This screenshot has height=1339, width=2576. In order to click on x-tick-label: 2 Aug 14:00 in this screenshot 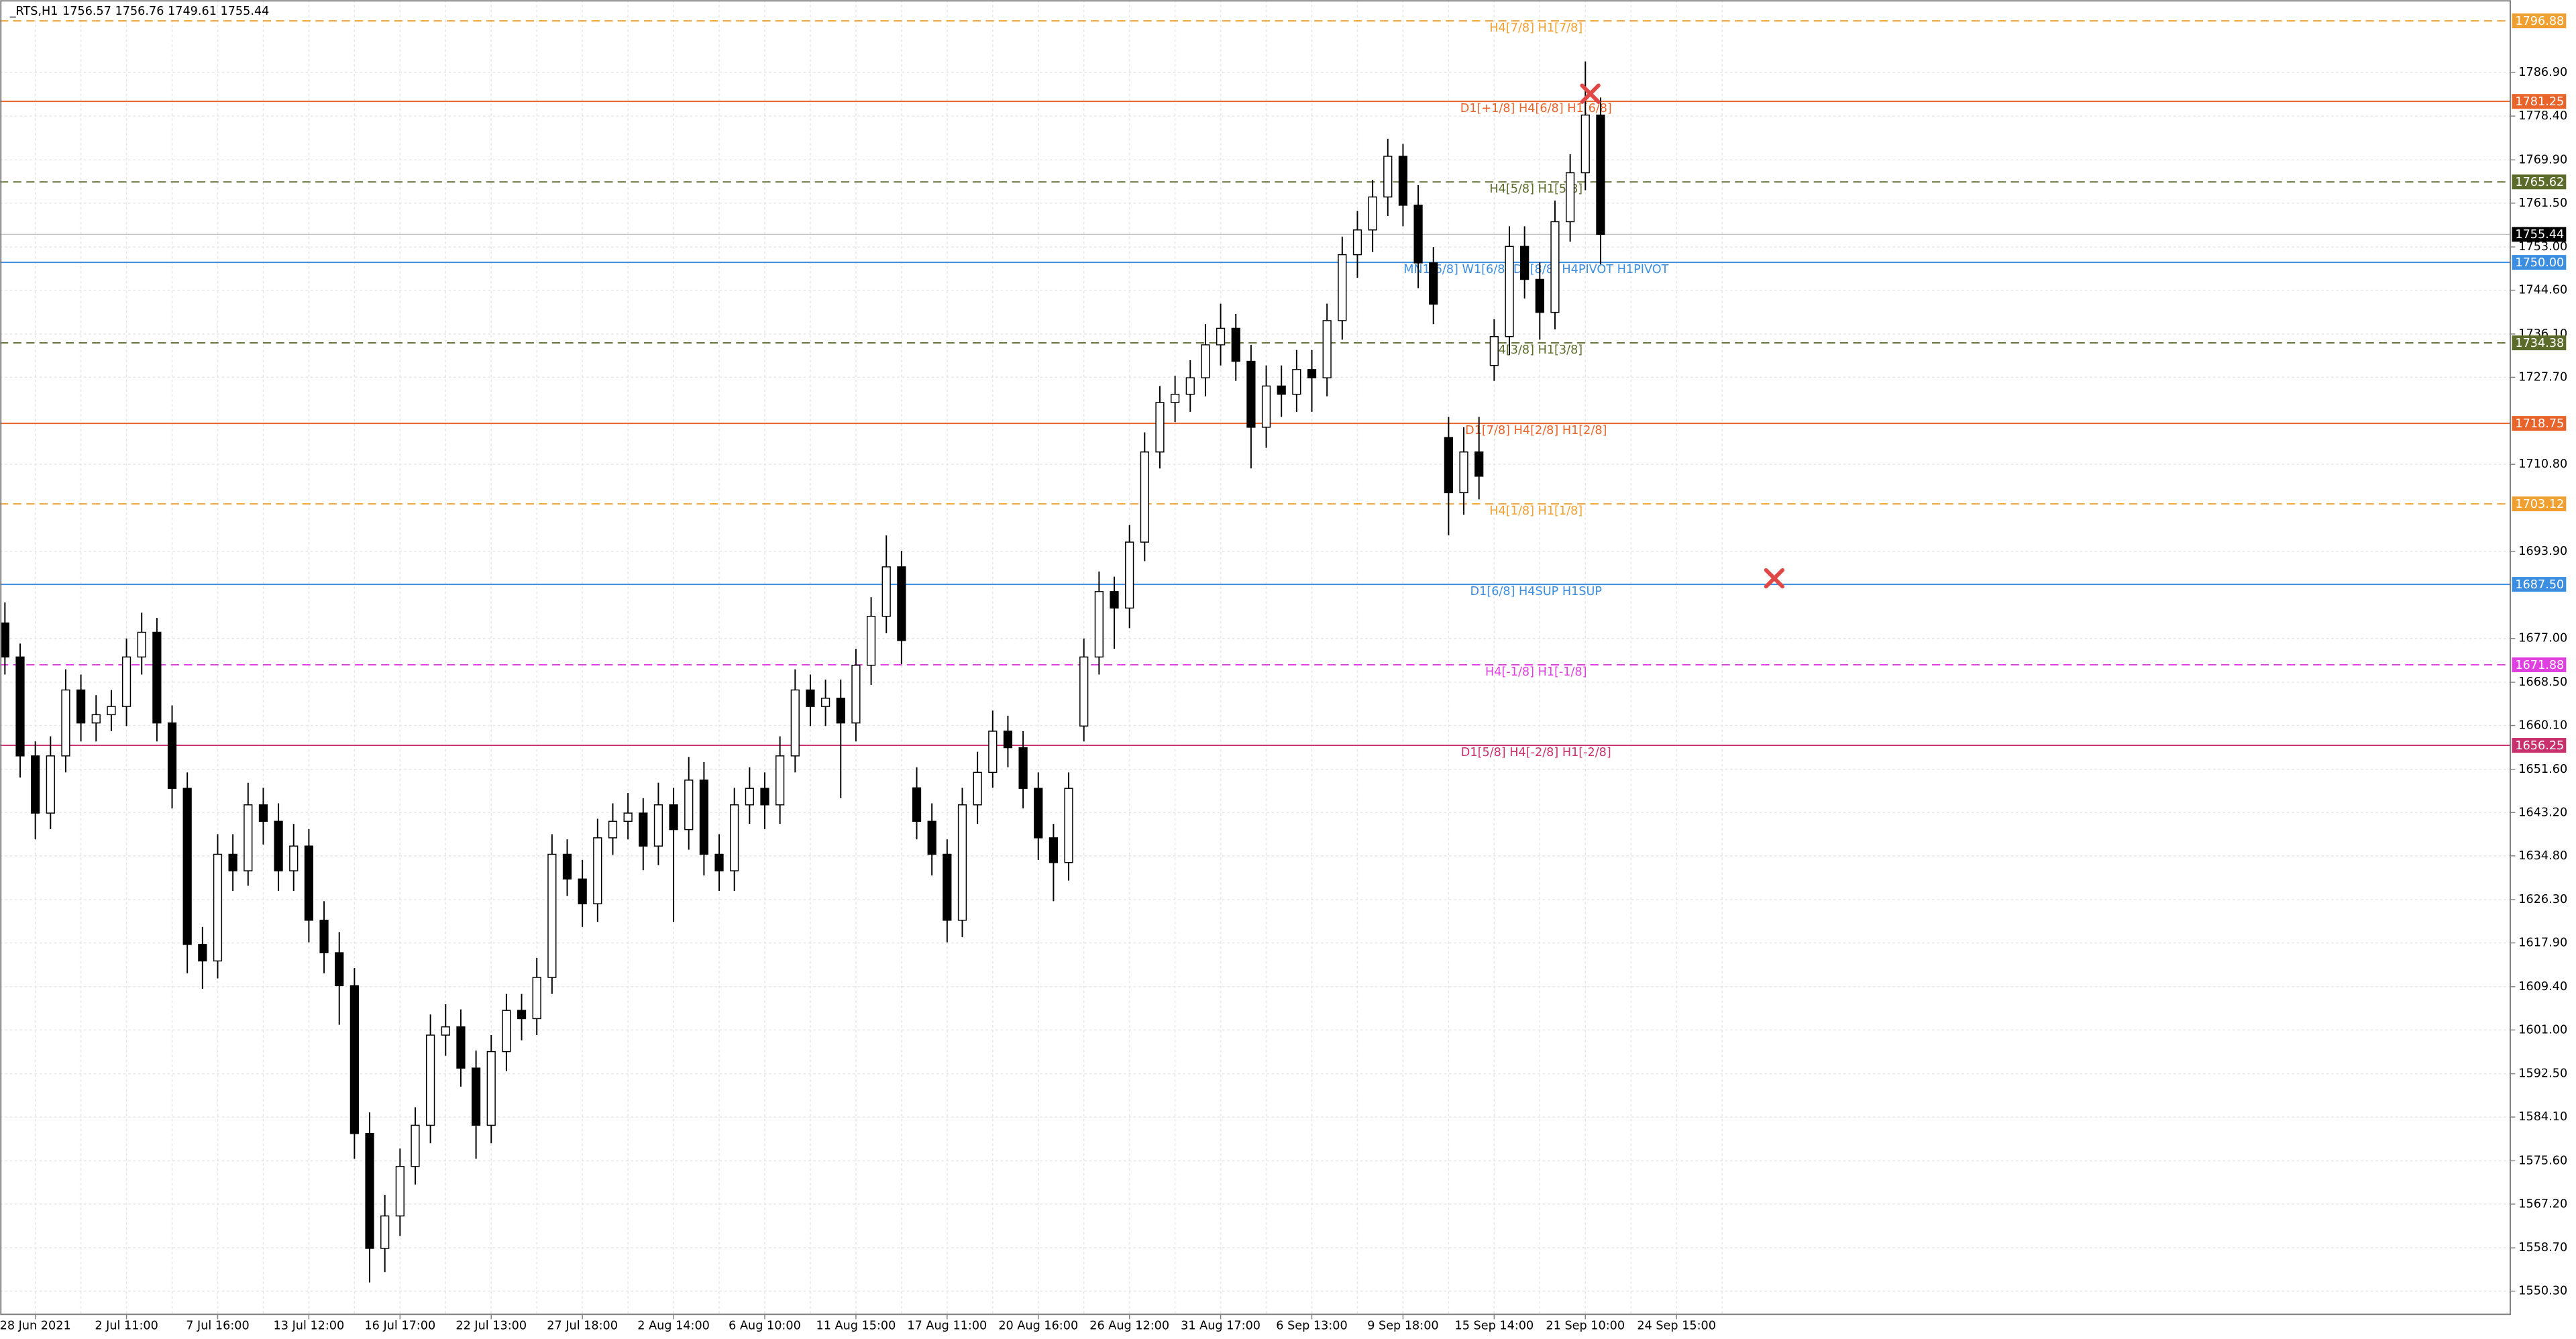, I will do `click(673, 1325)`.